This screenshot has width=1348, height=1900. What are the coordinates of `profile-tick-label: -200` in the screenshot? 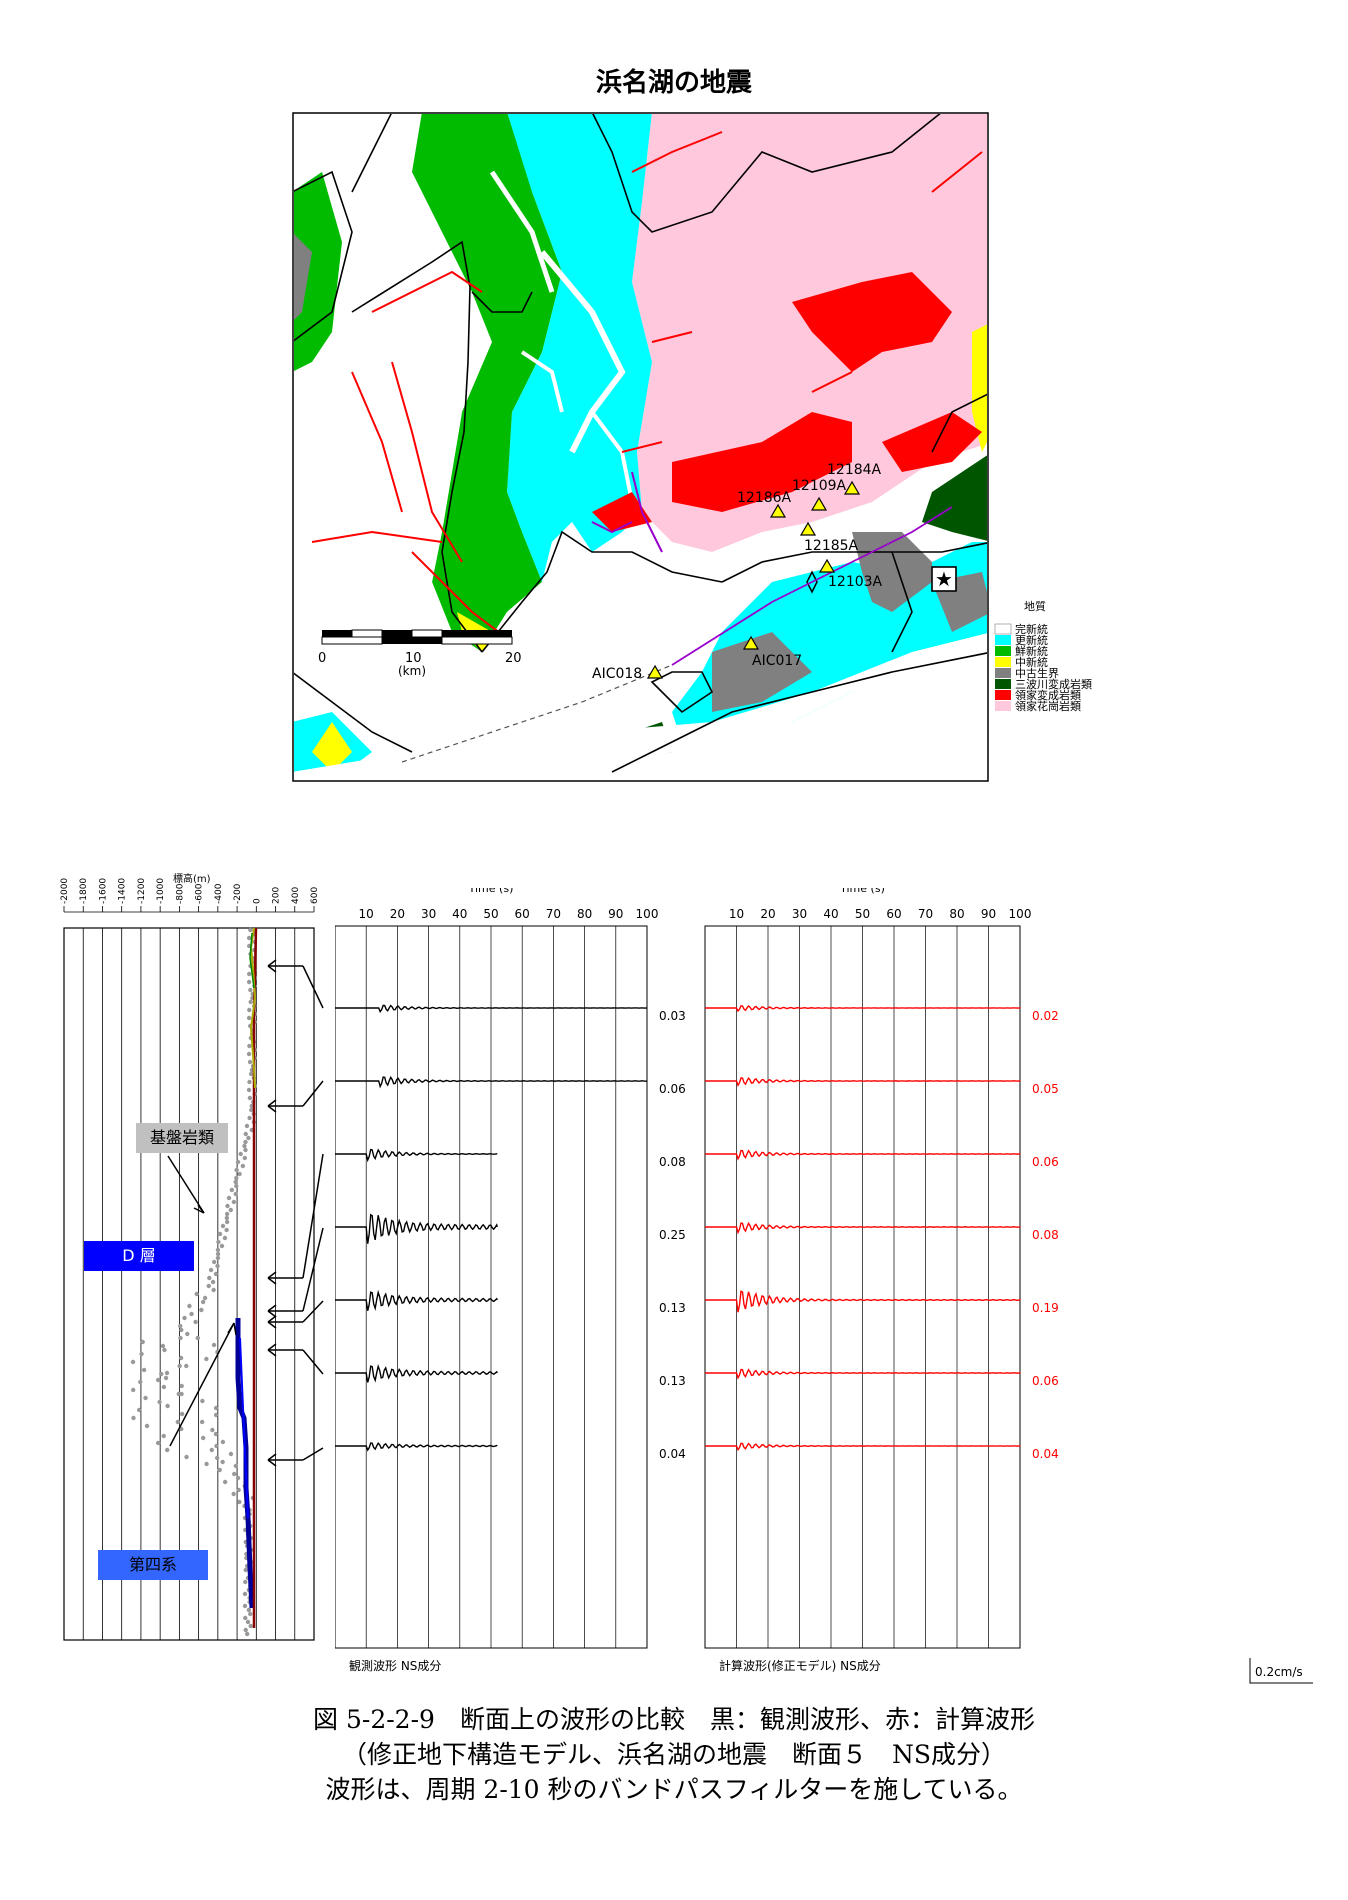 It's located at (238, 893).